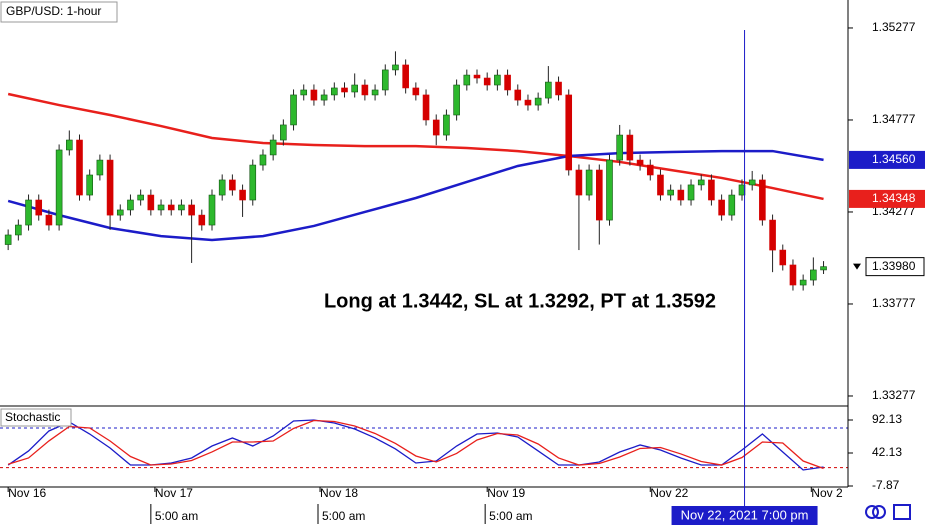  I want to click on last-price-label: 1.33980, so click(894, 266).